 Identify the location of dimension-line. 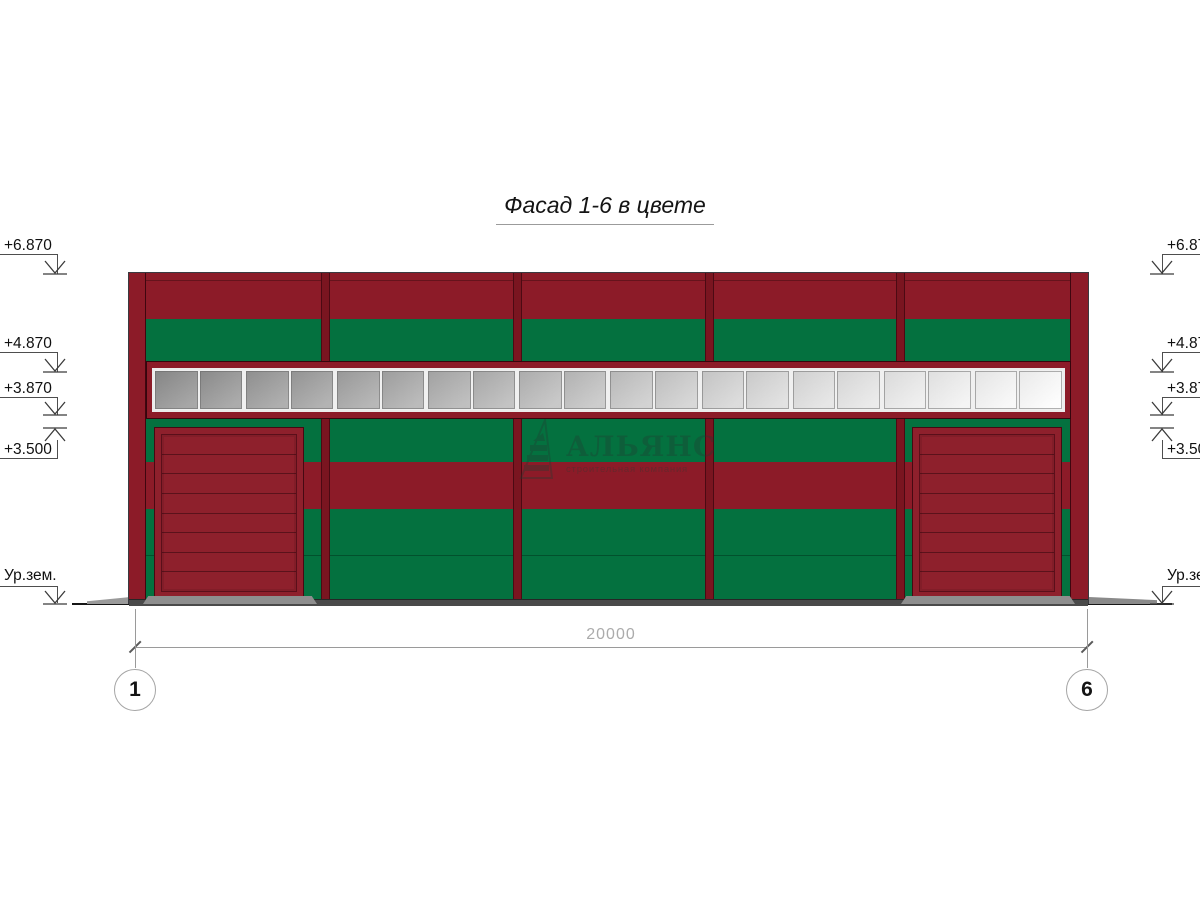
(611, 647).